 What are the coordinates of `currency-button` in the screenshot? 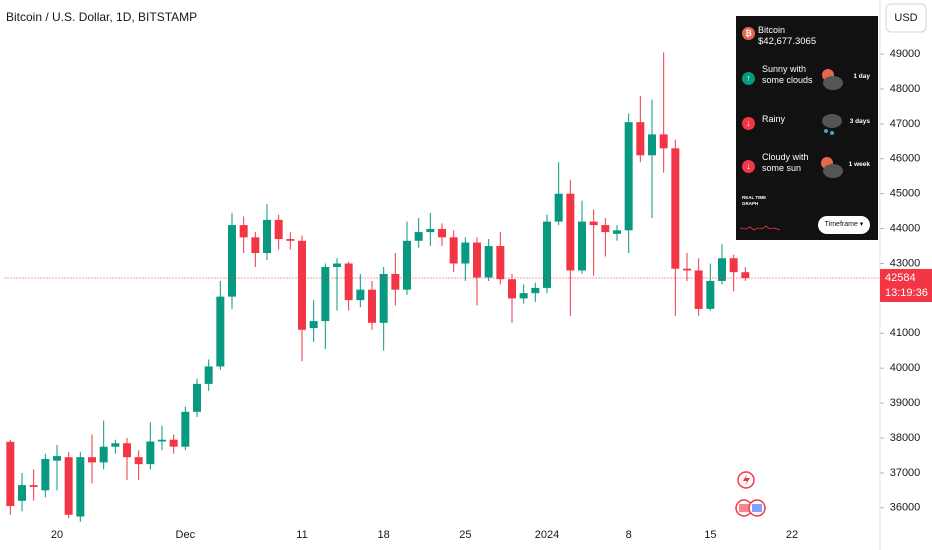 It's located at (906, 18).